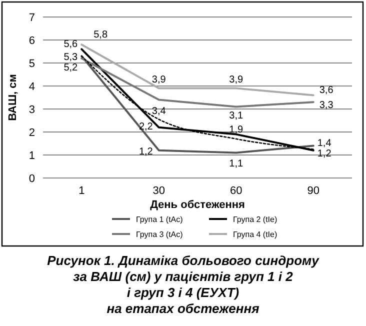 Image resolution: width=366 pixels, height=326 pixels. I want to click on y-tick-label: 2, so click(31, 133).